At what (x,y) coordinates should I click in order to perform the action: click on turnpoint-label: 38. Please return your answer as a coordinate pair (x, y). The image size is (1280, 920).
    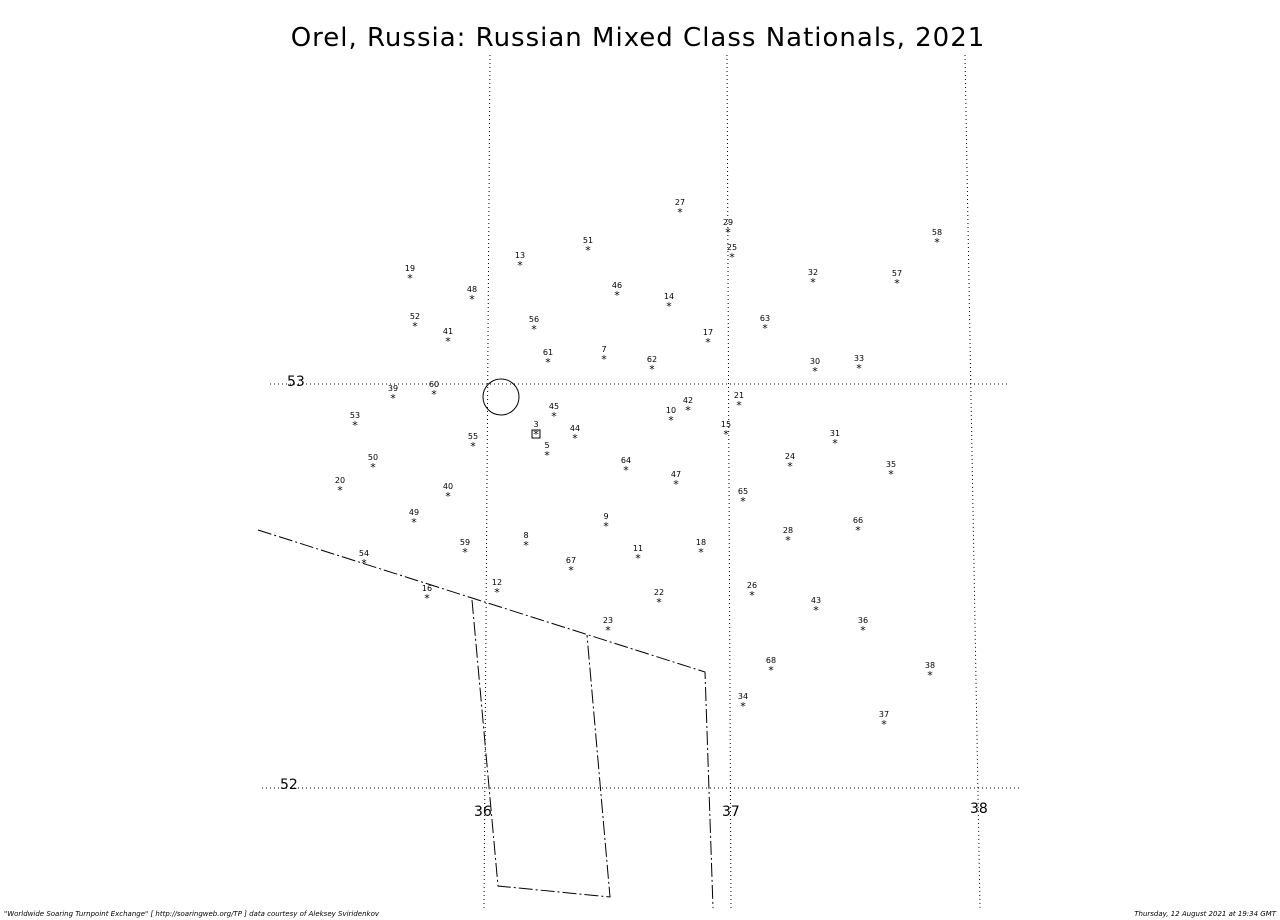
    Looking at the image, I should click on (930, 665).